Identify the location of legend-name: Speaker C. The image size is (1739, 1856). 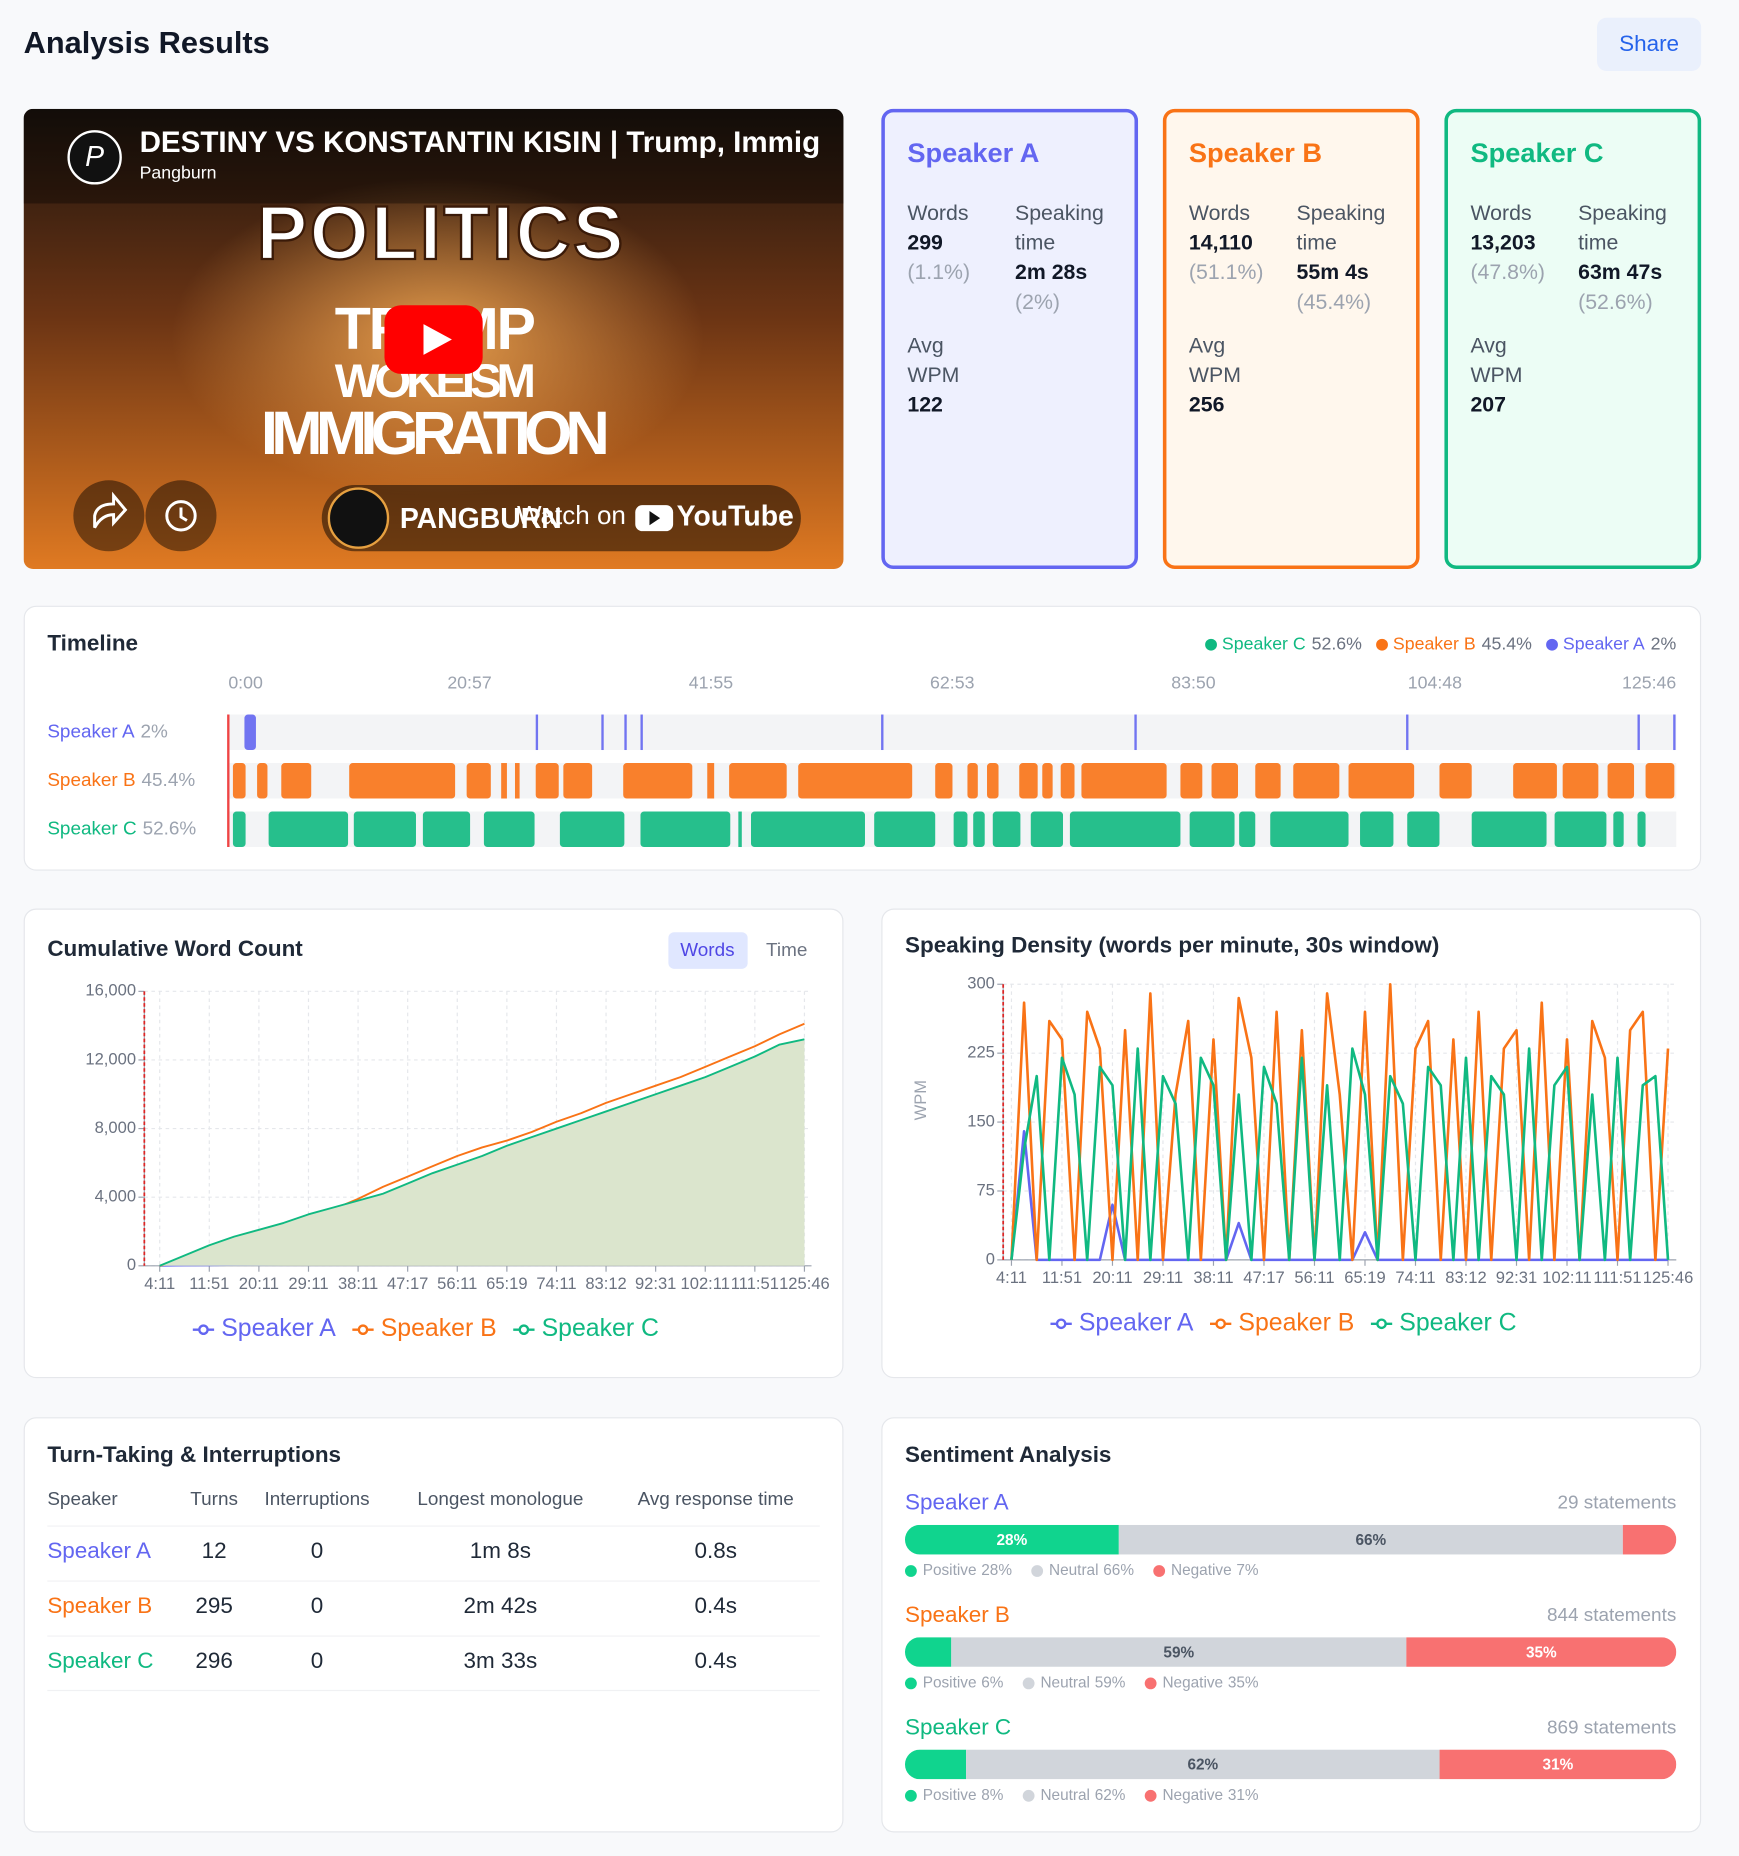
(1264, 643).